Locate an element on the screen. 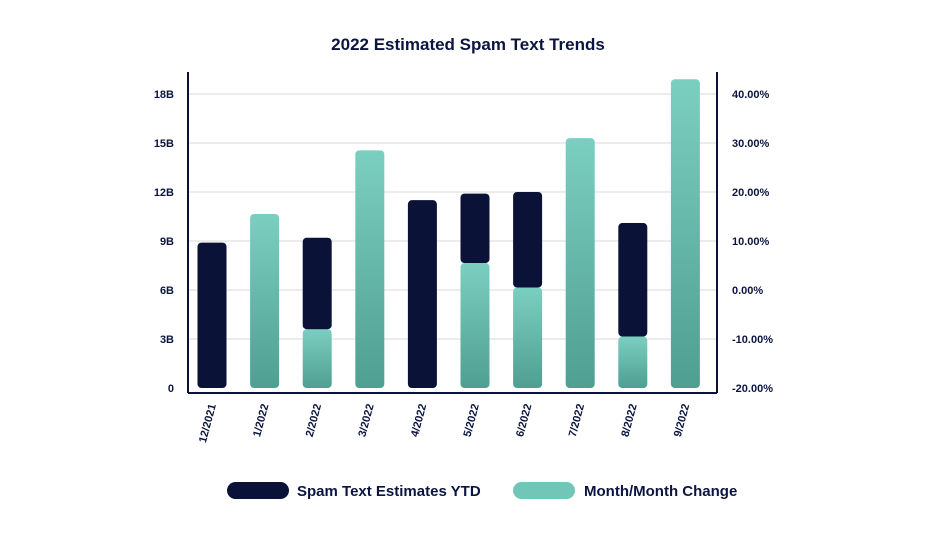 Image resolution: width=936 pixels, height=540 pixels. legend-label-month-change: Month/Month Change is located at coordinates (660, 491).